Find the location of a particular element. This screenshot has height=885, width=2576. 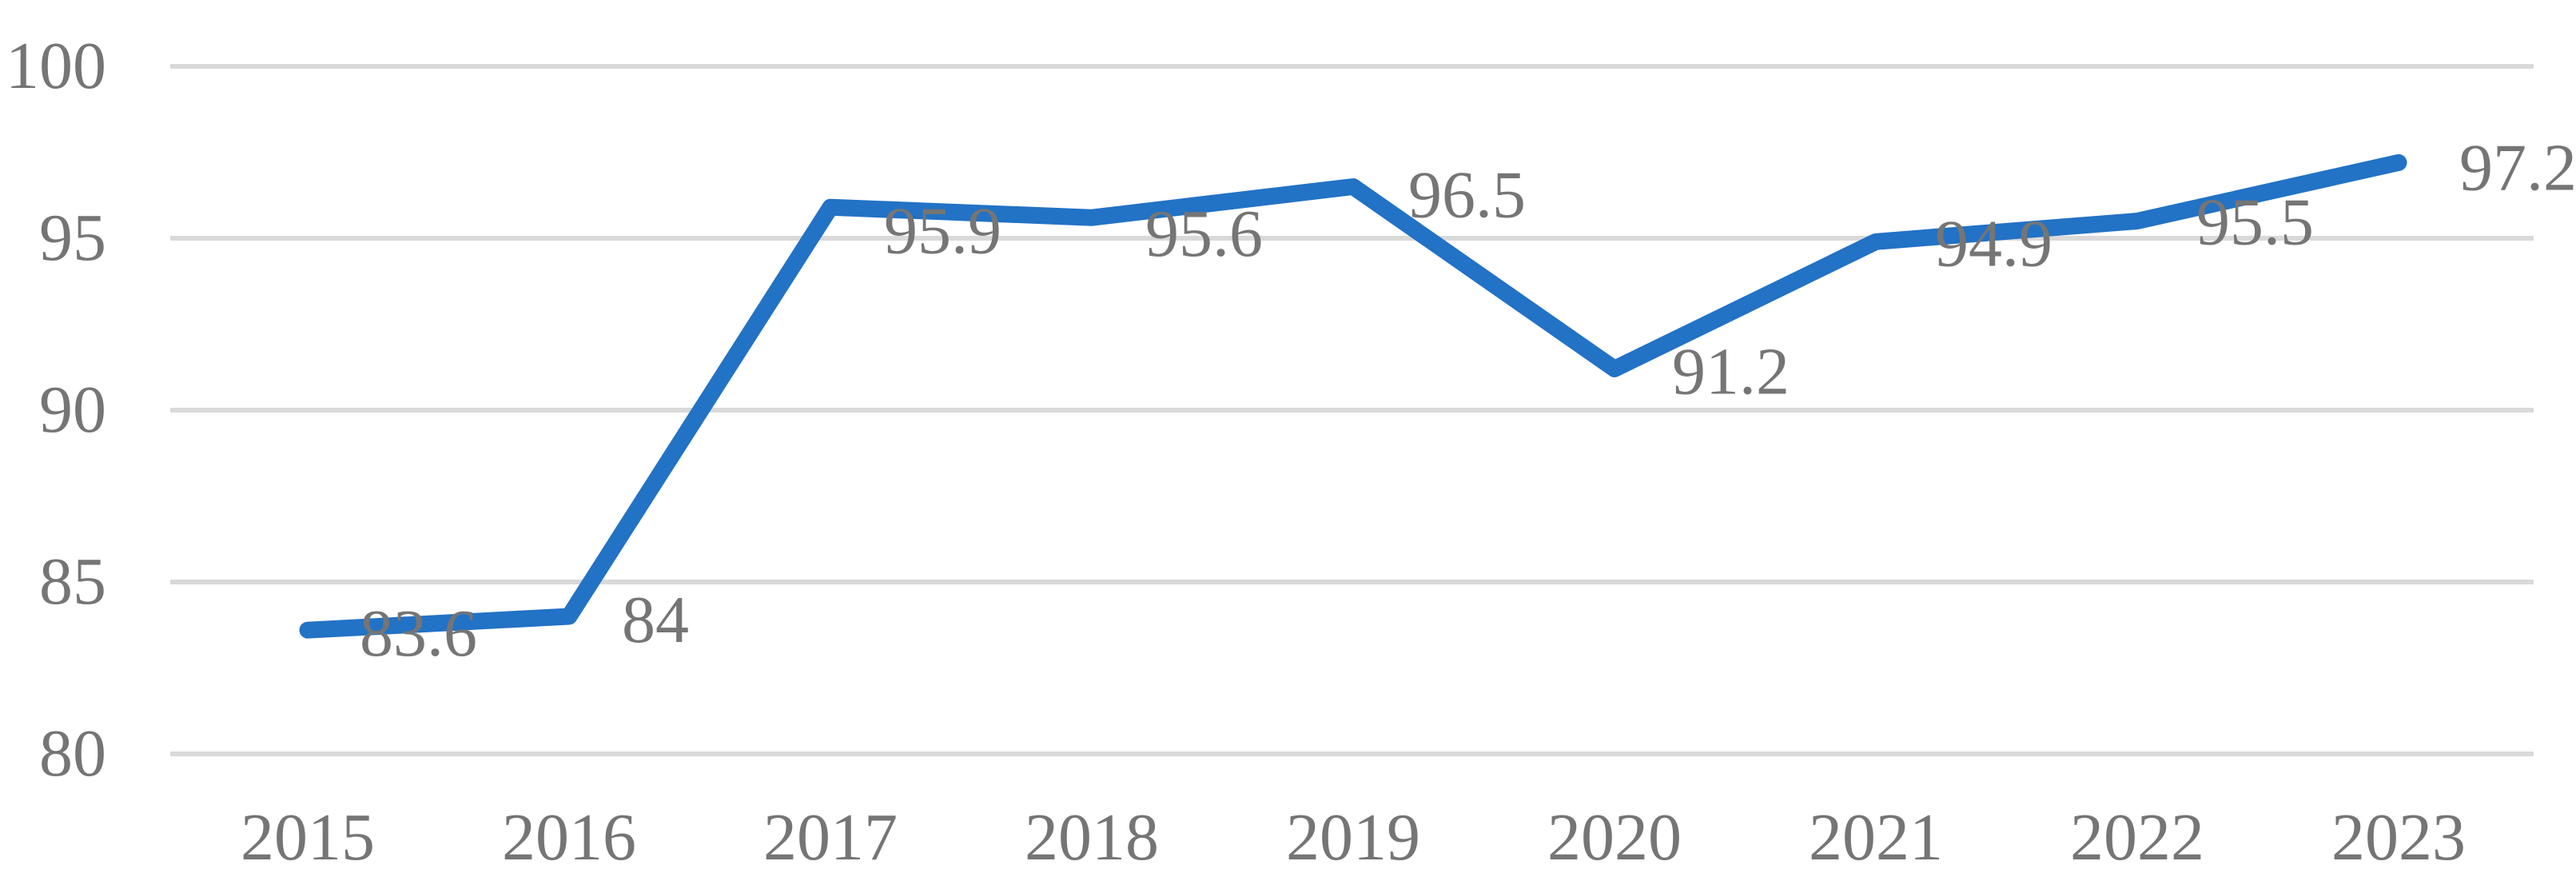

x-tick-label-2018: 2018 is located at coordinates (1092, 838).